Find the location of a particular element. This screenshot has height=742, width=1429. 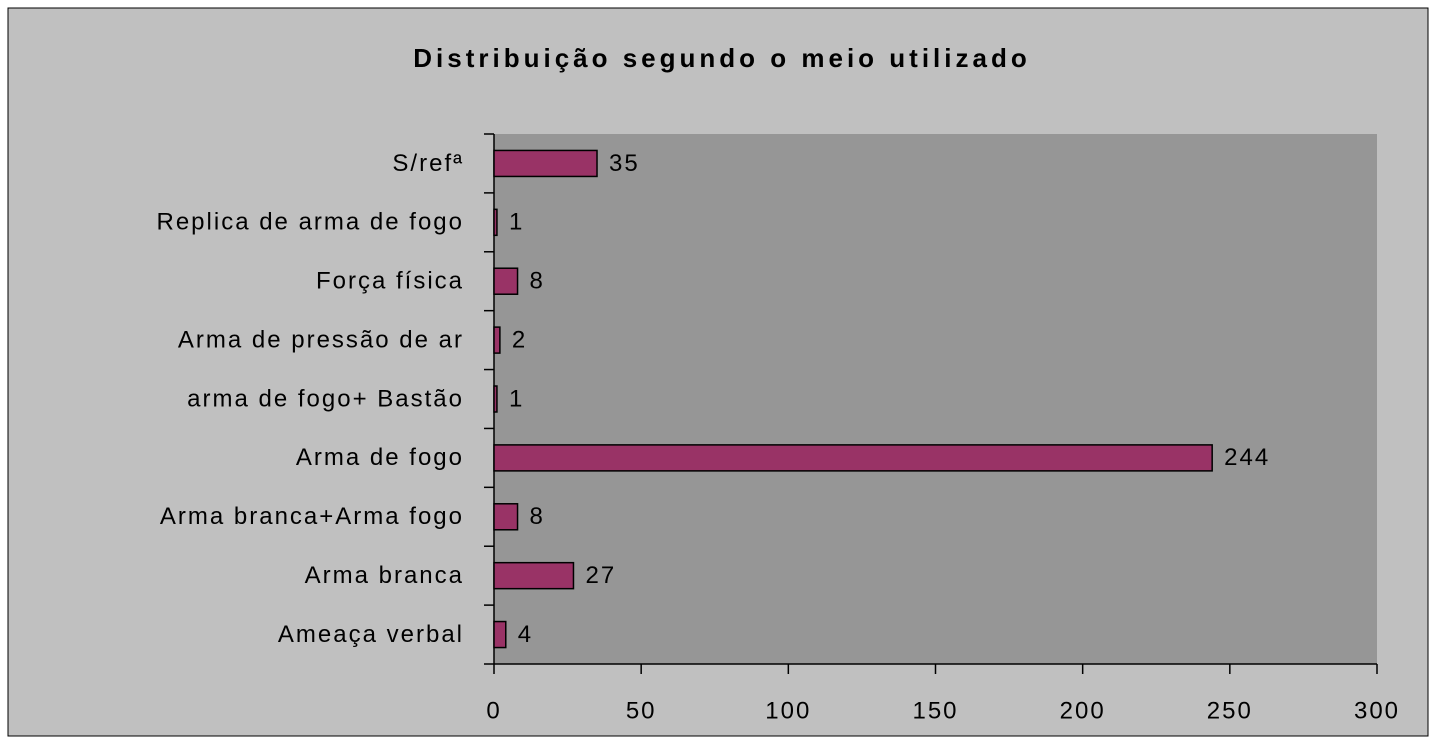

y-tick-label: Força física is located at coordinates (390, 281).